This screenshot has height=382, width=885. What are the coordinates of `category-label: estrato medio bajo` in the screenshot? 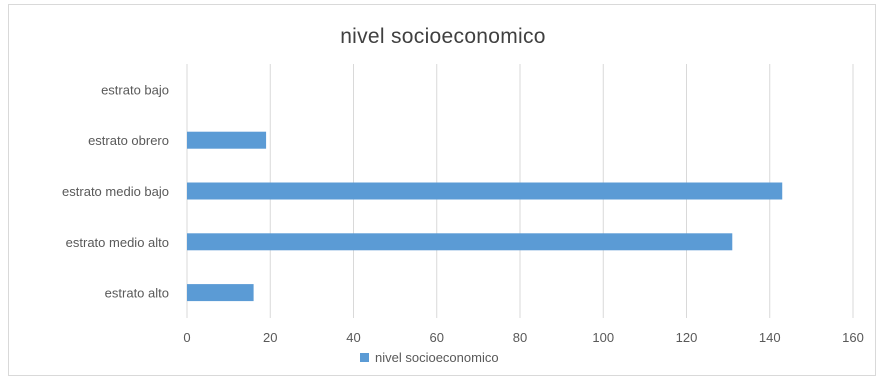 It's located at (115, 191).